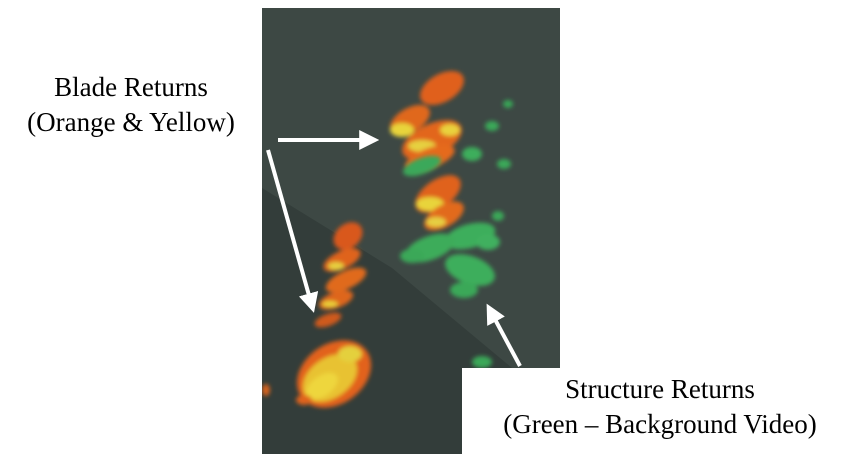  I want to click on structure-return-green, so click(456, 234).